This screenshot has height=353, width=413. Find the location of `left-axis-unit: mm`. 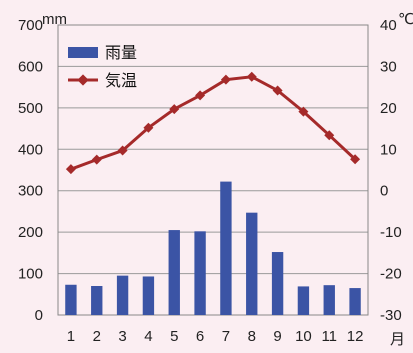

left-axis-unit: mm is located at coordinates (54, 19).